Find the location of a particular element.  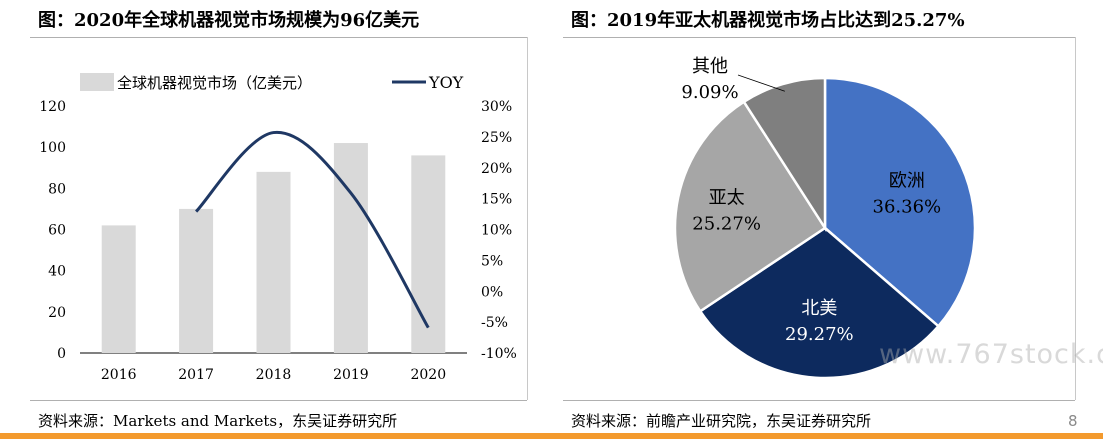

watermark: www.767stock.com is located at coordinates (991, 354).